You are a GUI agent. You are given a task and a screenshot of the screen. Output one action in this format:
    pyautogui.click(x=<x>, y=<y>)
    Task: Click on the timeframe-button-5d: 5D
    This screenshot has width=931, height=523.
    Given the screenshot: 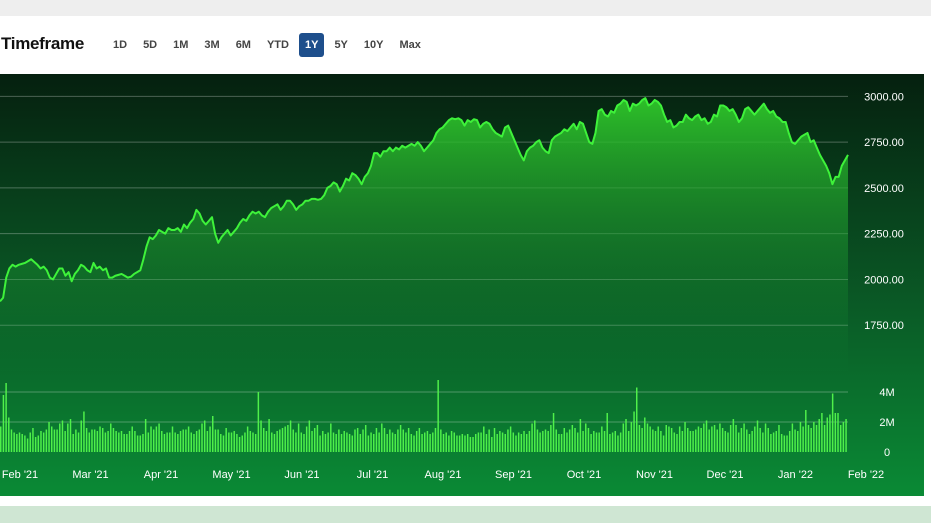 What is the action you would take?
    pyautogui.click(x=150, y=45)
    